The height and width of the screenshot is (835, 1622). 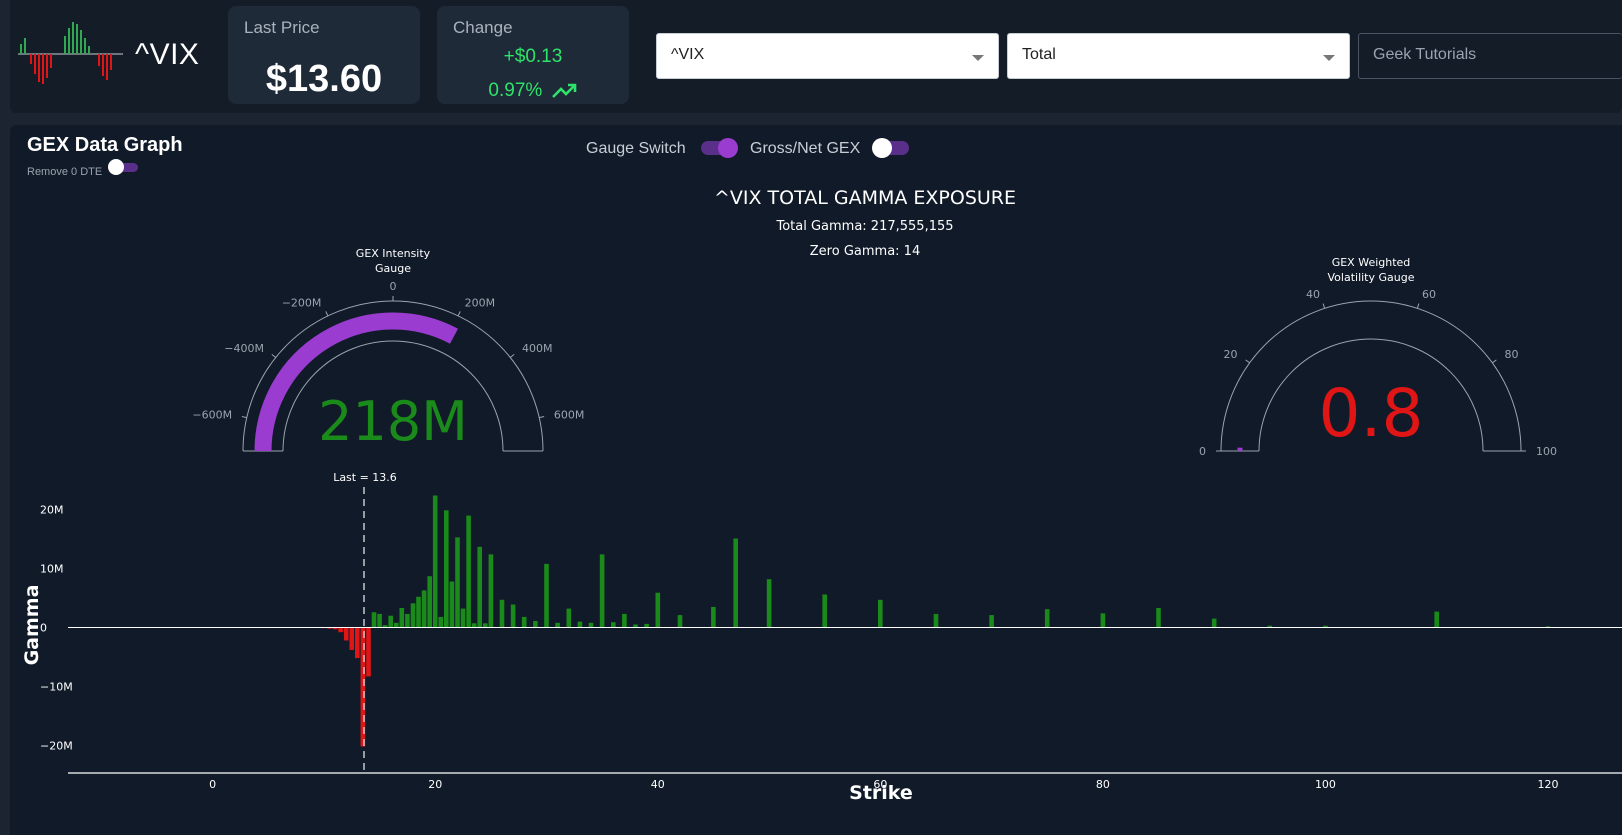 What do you see at coordinates (515, 90) in the screenshot?
I see `change-pct-value: 0.97%` at bounding box center [515, 90].